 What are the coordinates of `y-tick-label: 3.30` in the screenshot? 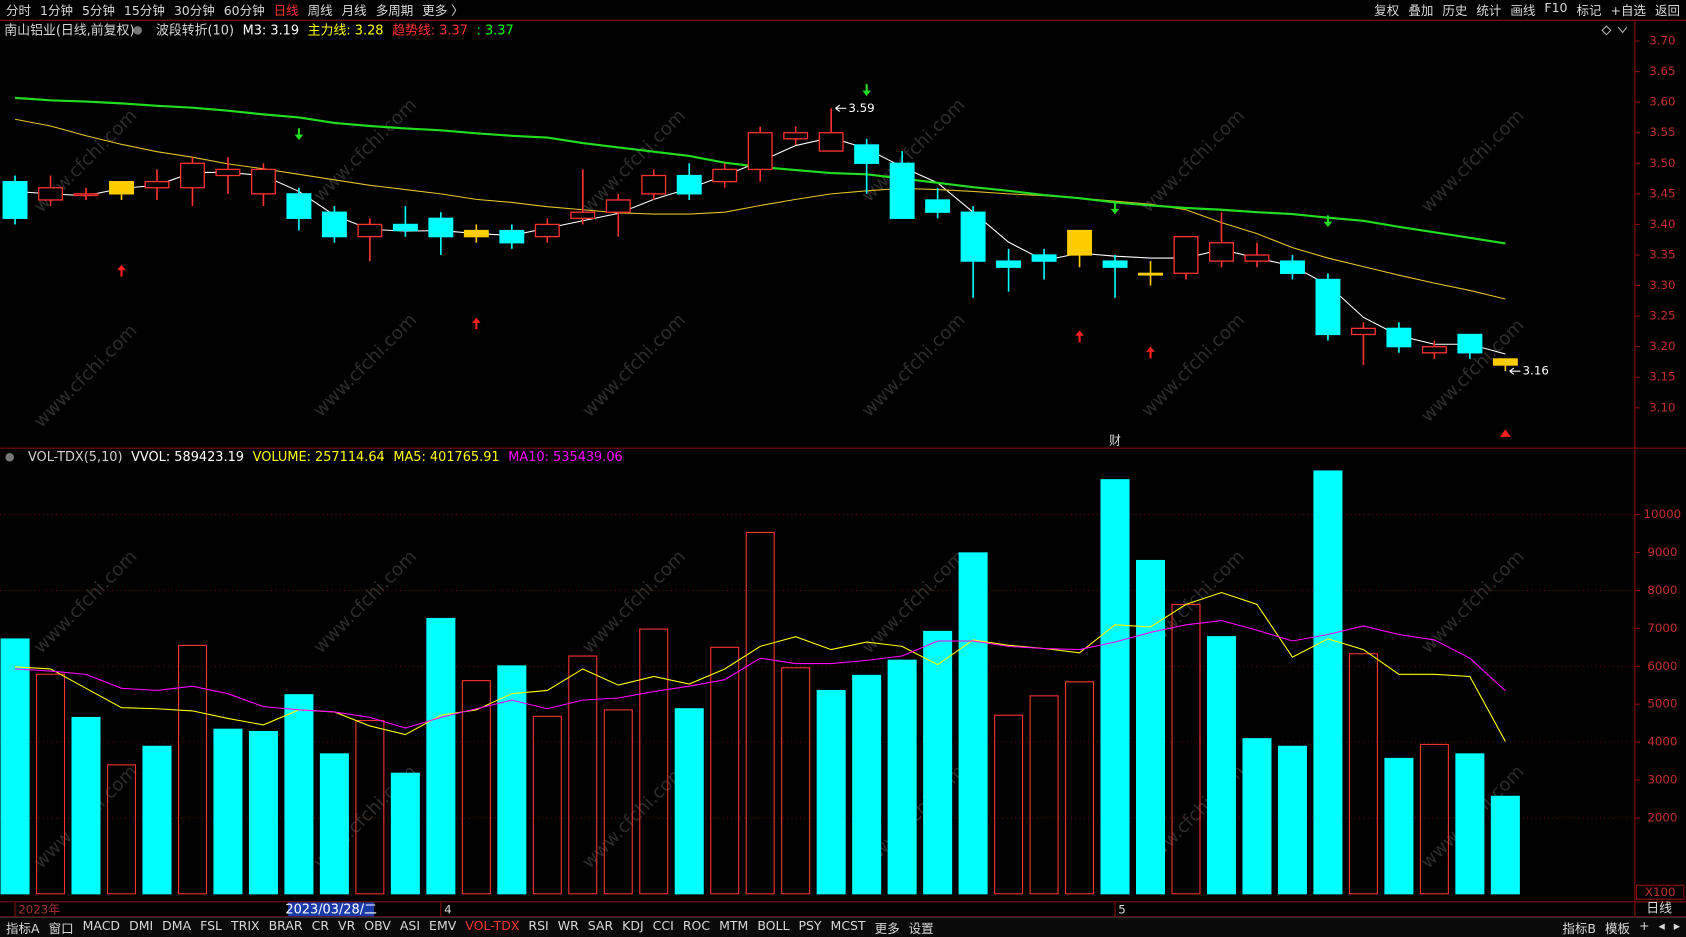 It's located at (1662, 285).